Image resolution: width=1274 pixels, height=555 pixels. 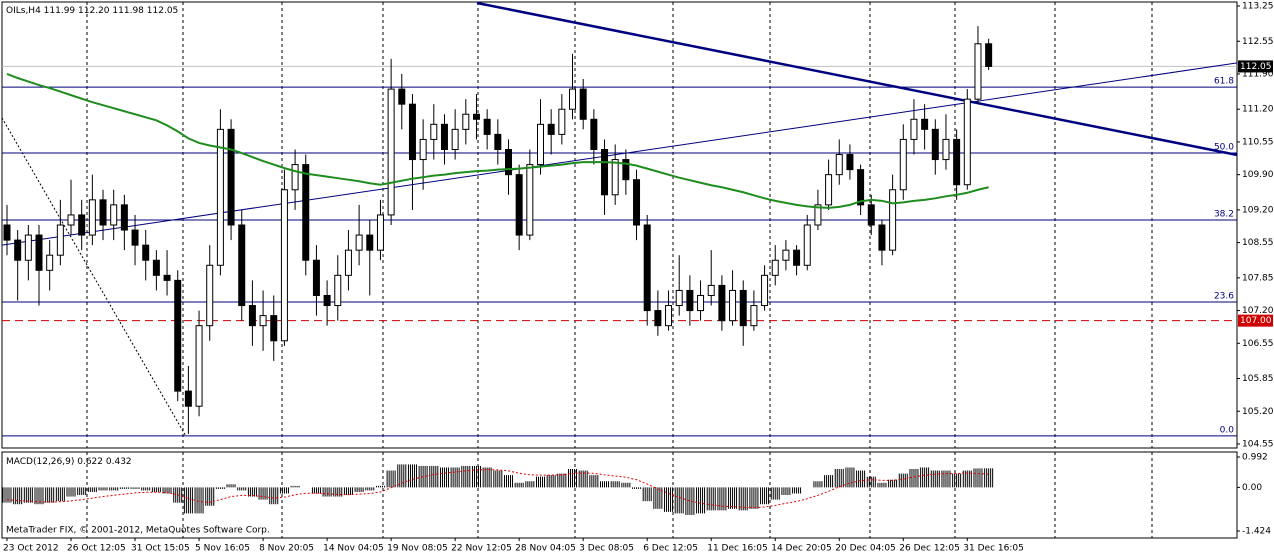 I want to click on alert-label: 107.00, so click(x=1256, y=321).